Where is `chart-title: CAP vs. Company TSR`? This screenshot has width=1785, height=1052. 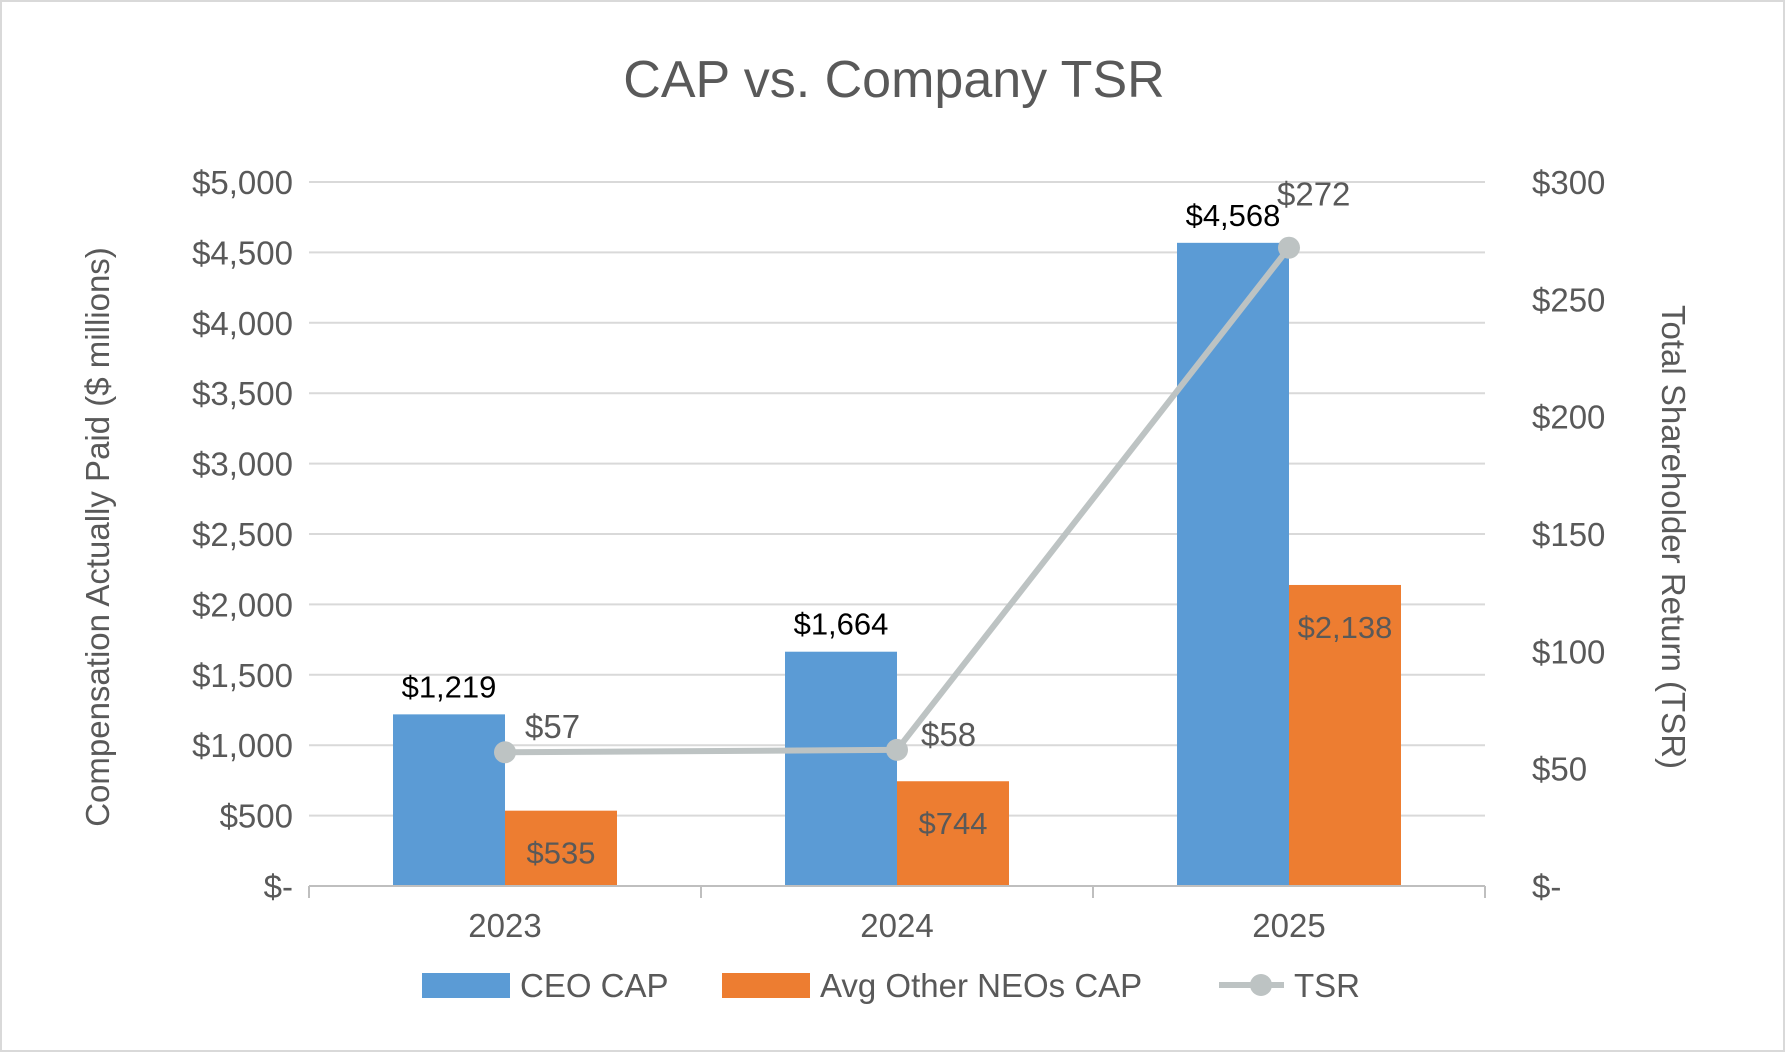
chart-title: CAP vs. Company TSR is located at coordinates (893, 80).